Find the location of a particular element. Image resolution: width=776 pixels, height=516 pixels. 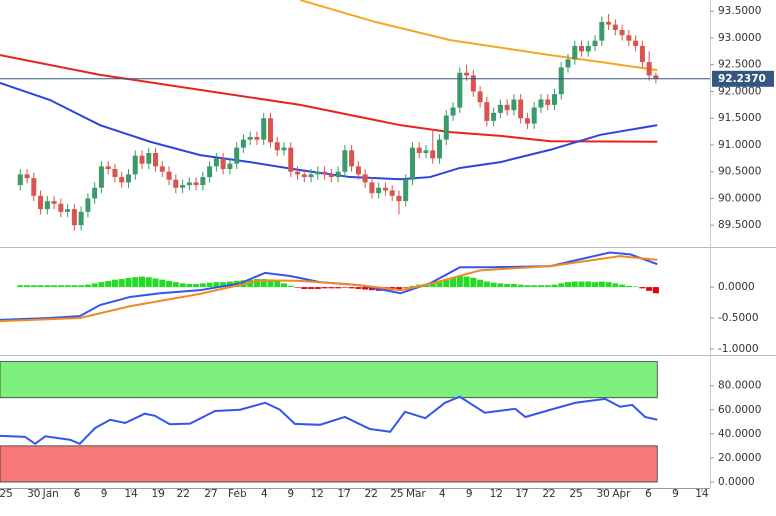

x-tick-label: Feb is located at coordinates (237, 494).